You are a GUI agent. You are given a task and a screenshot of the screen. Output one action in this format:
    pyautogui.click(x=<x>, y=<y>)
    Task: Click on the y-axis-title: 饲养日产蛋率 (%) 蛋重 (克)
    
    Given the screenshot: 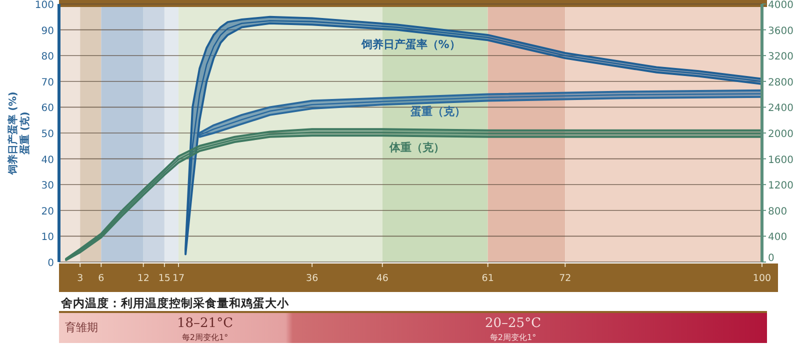 What is the action you would take?
    pyautogui.click(x=19, y=134)
    